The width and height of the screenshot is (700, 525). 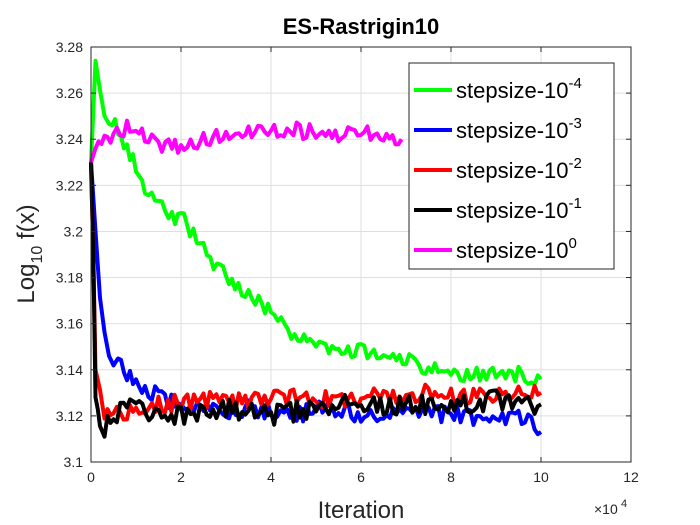 I want to click on y-tick-label: 3.2, so click(x=74, y=231).